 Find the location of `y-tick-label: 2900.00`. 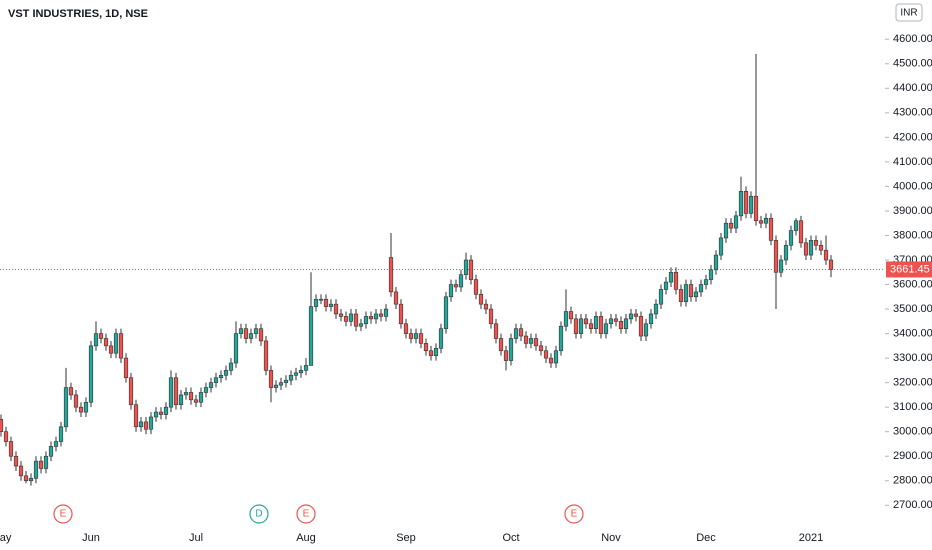

y-tick-label: 2900.00 is located at coordinates (912, 456).